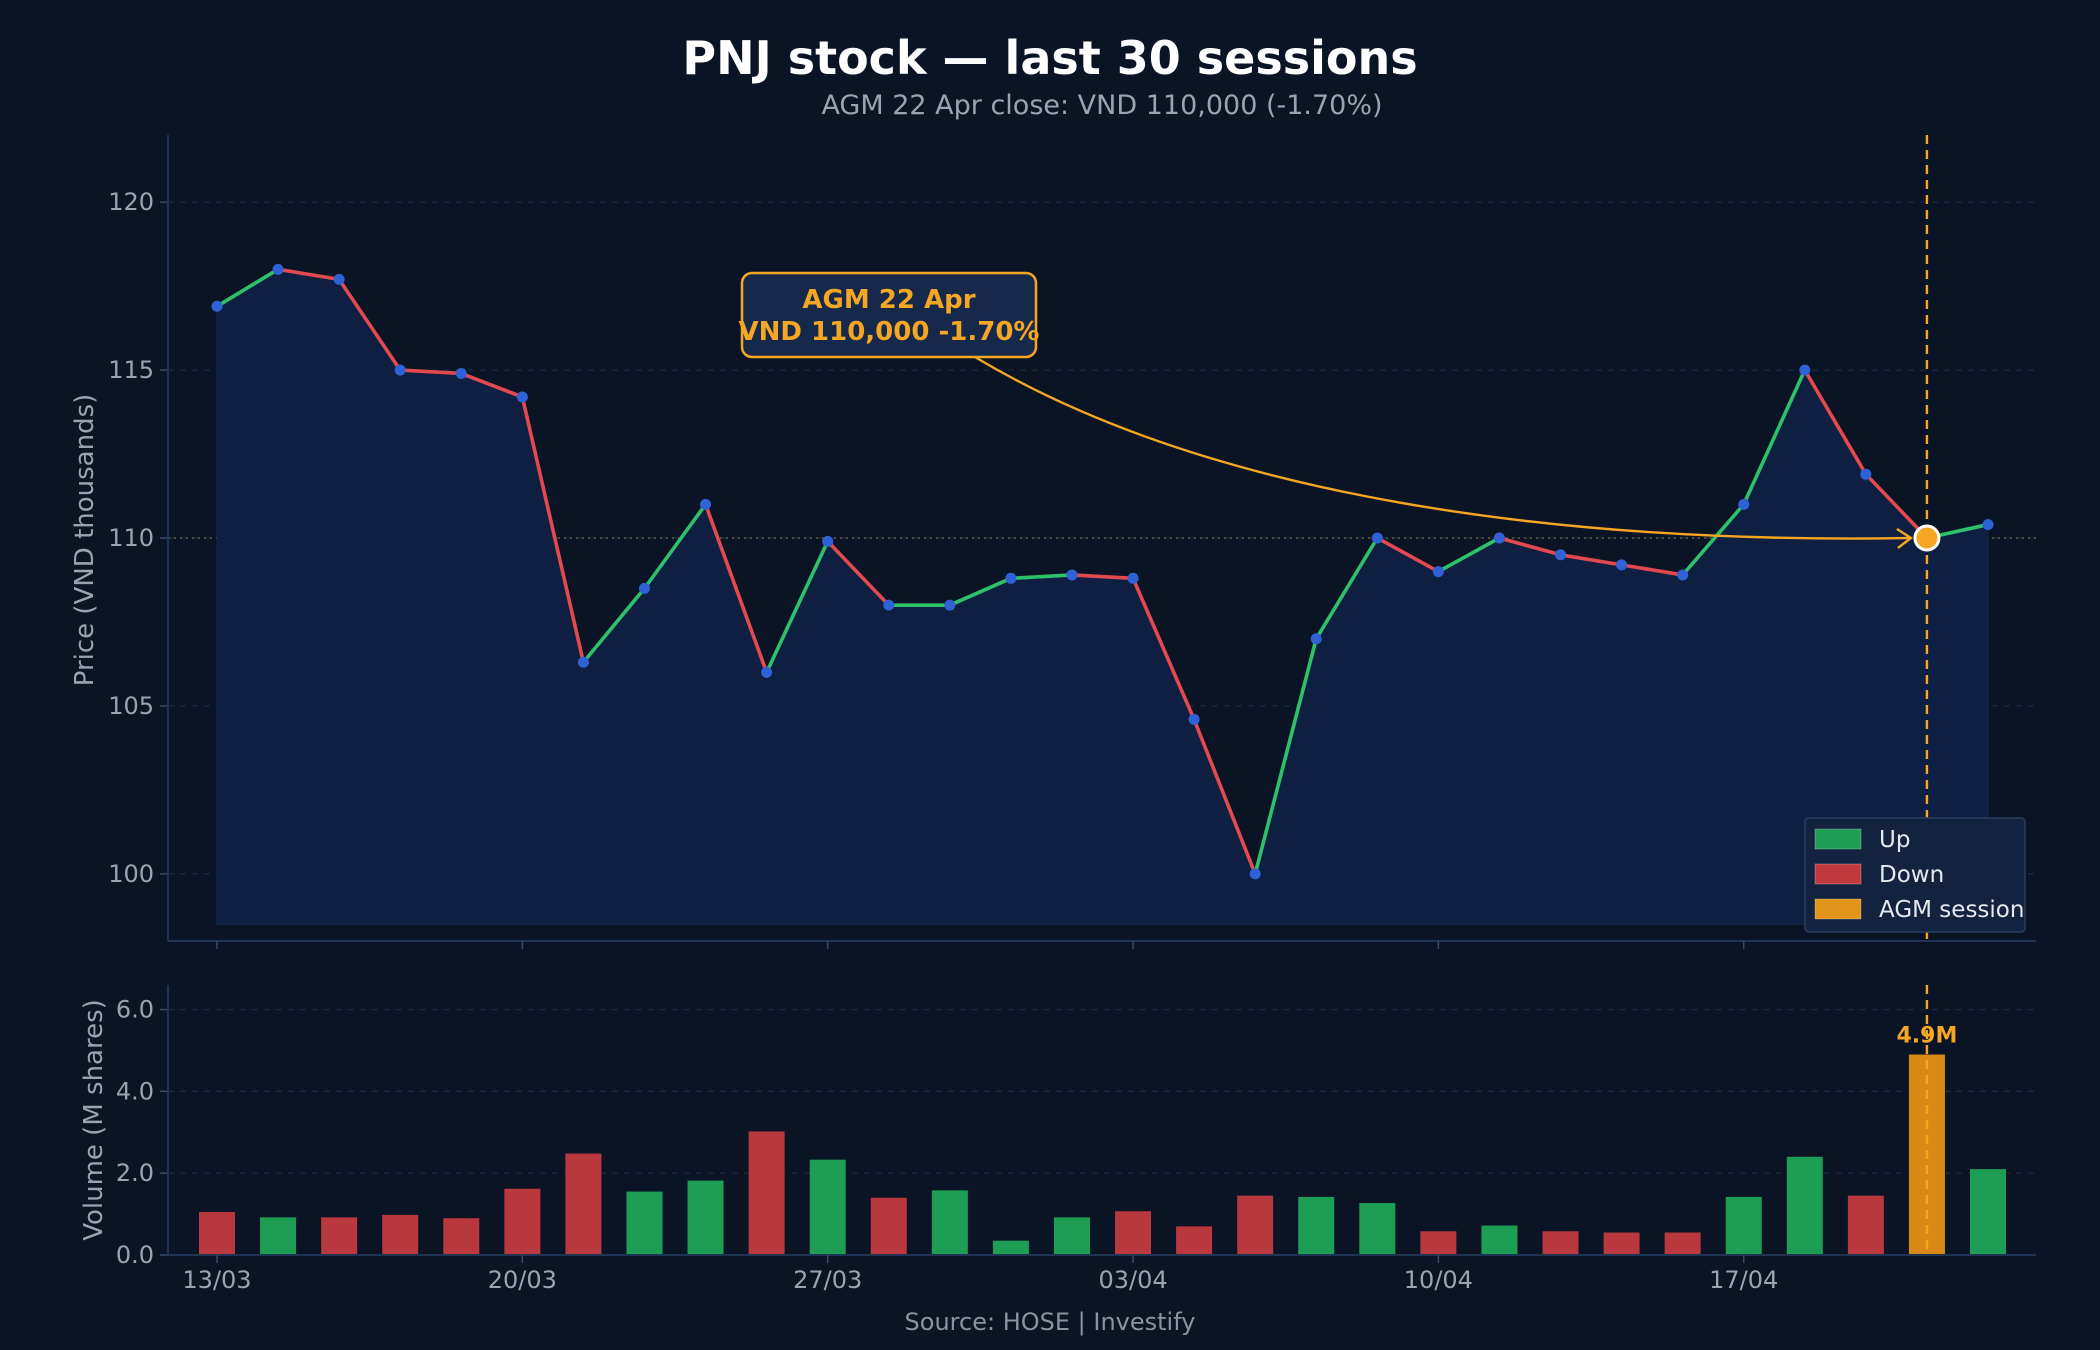  What do you see at coordinates (135, 1010) in the screenshot?
I see `volume-tick-label: 6.0` at bounding box center [135, 1010].